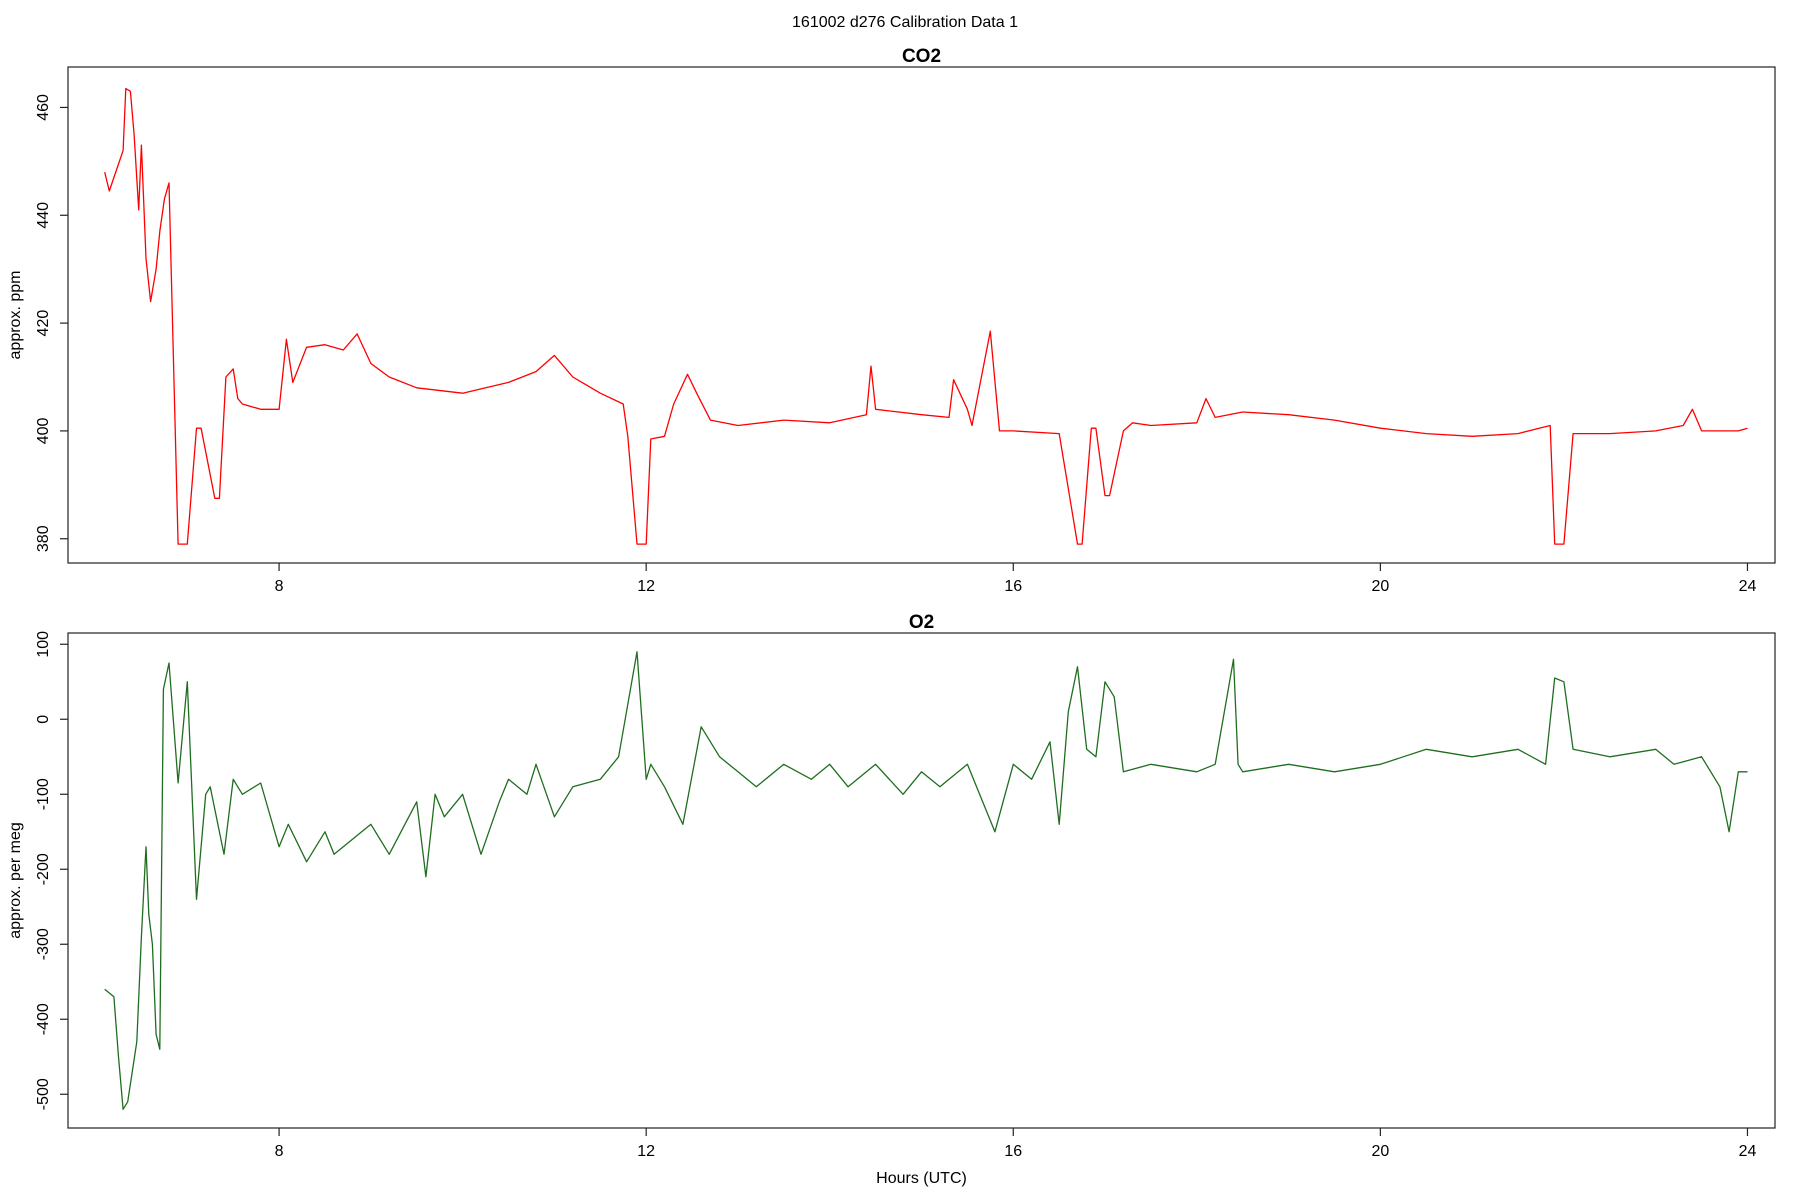 Image resolution: width=1800 pixels, height=1200 pixels. What do you see at coordinates (921, 1178) in the screenshot?
I see `o2-x-axis-label: Hours (UTC)` at bounding box center [921, 1178].